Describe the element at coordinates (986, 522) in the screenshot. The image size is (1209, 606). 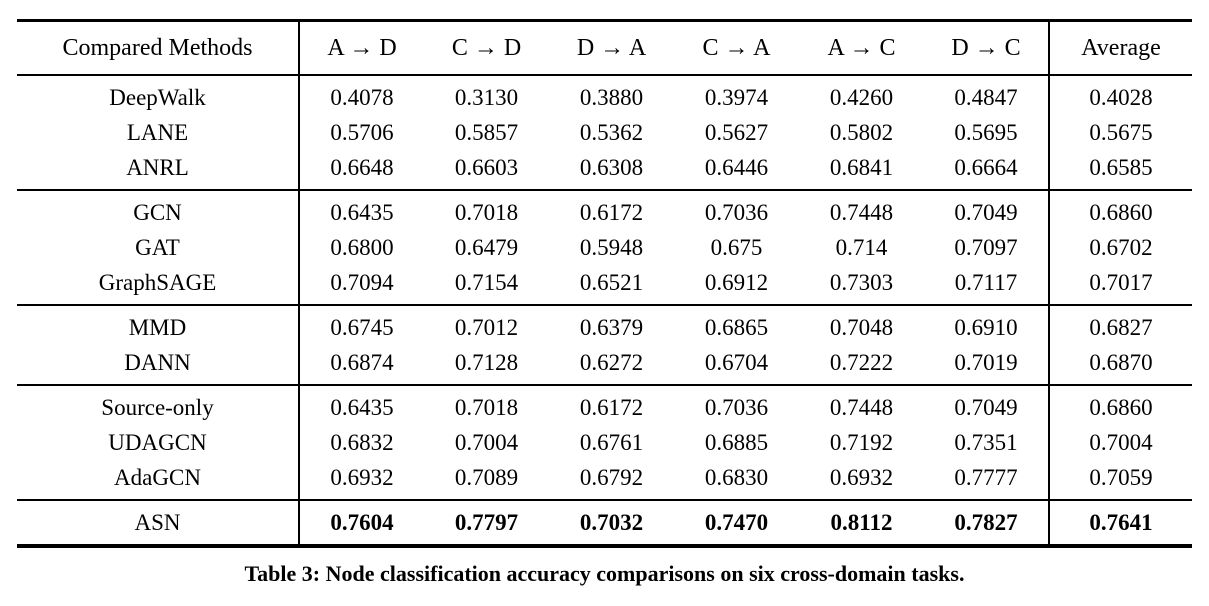
I see `accuracy-value: 0.7827` at that location.